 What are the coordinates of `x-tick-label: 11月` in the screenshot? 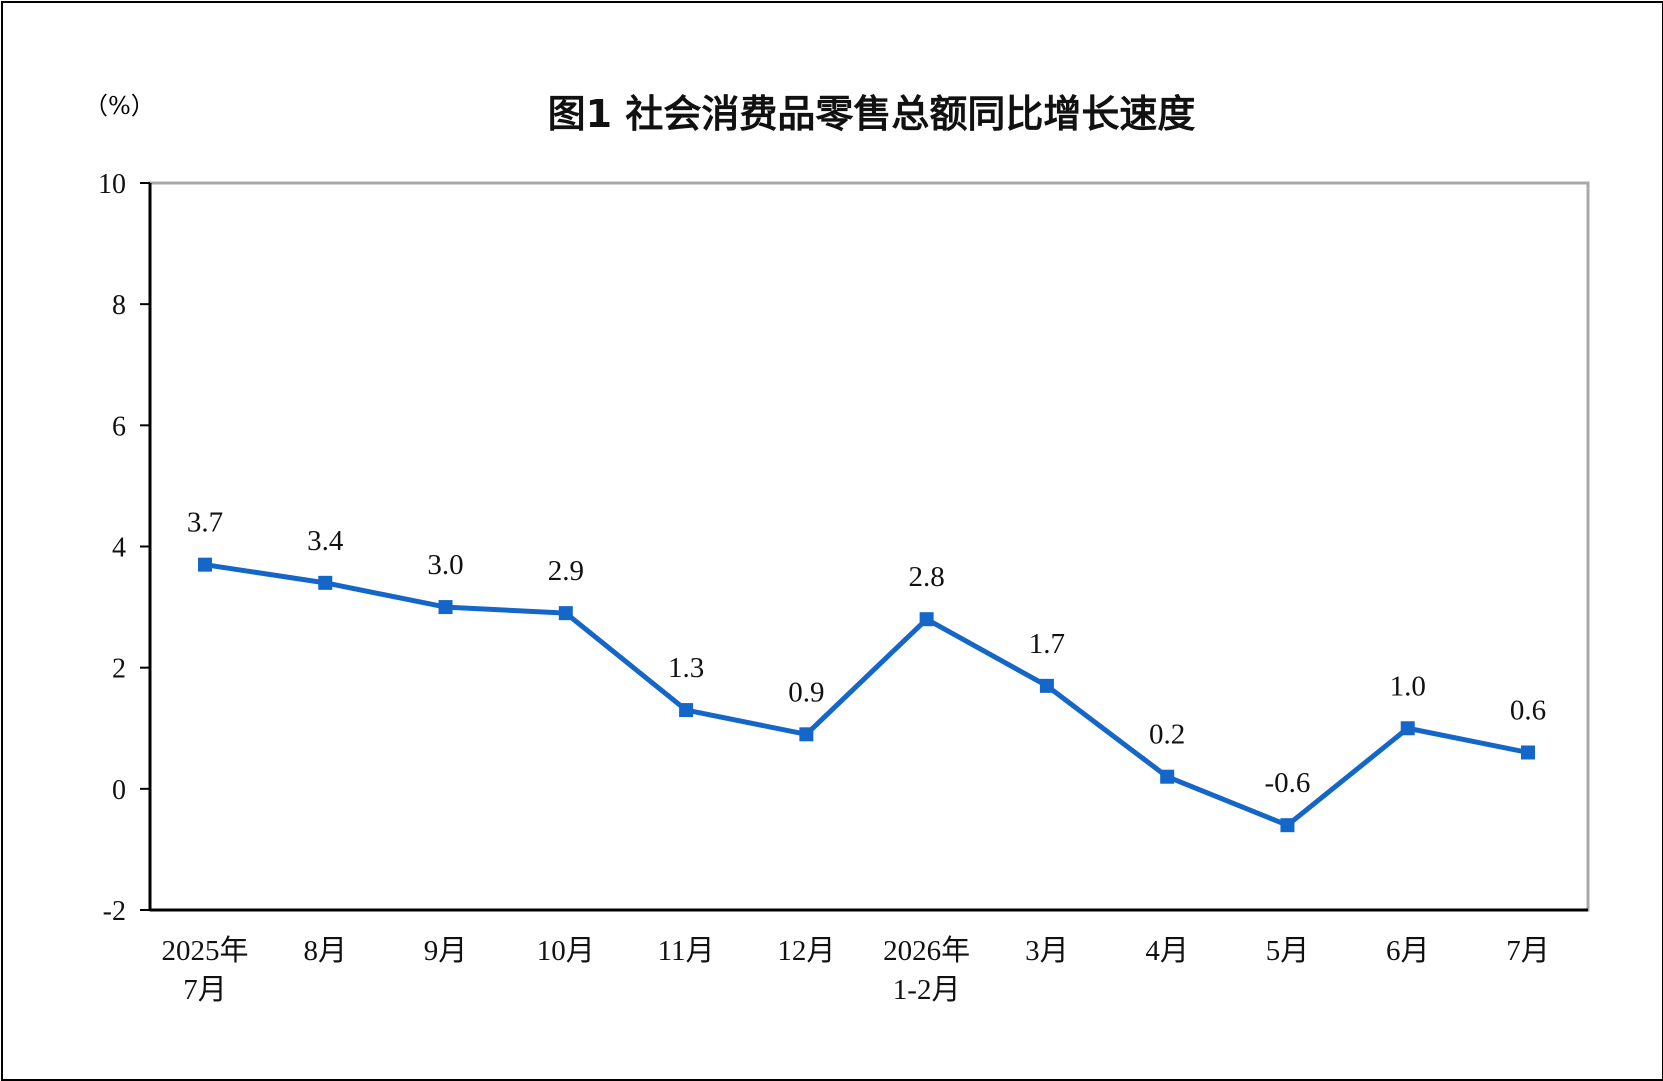 It's located at (686, 951).